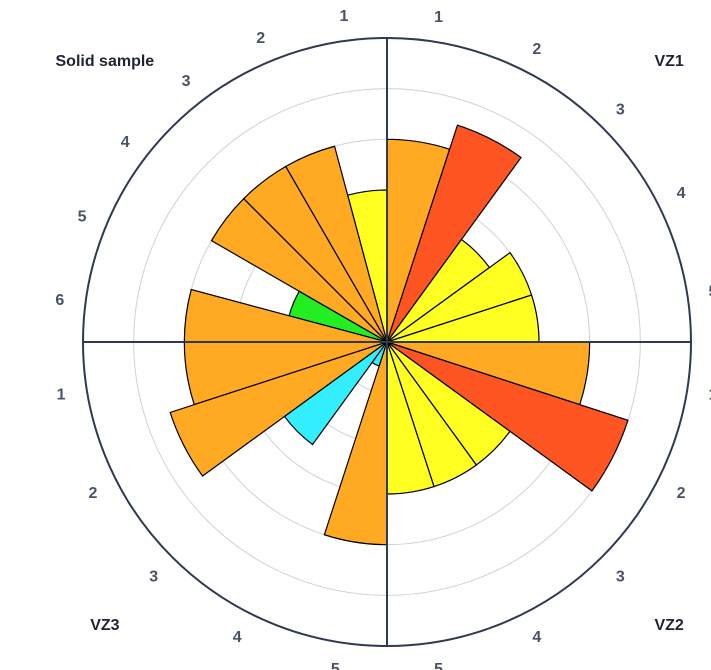 This screenshot has height=670, width=711. Describe the element at coordinates (343, 16) in the screenshot. I see `tick-label-solid-sample-1: 1` at that location.